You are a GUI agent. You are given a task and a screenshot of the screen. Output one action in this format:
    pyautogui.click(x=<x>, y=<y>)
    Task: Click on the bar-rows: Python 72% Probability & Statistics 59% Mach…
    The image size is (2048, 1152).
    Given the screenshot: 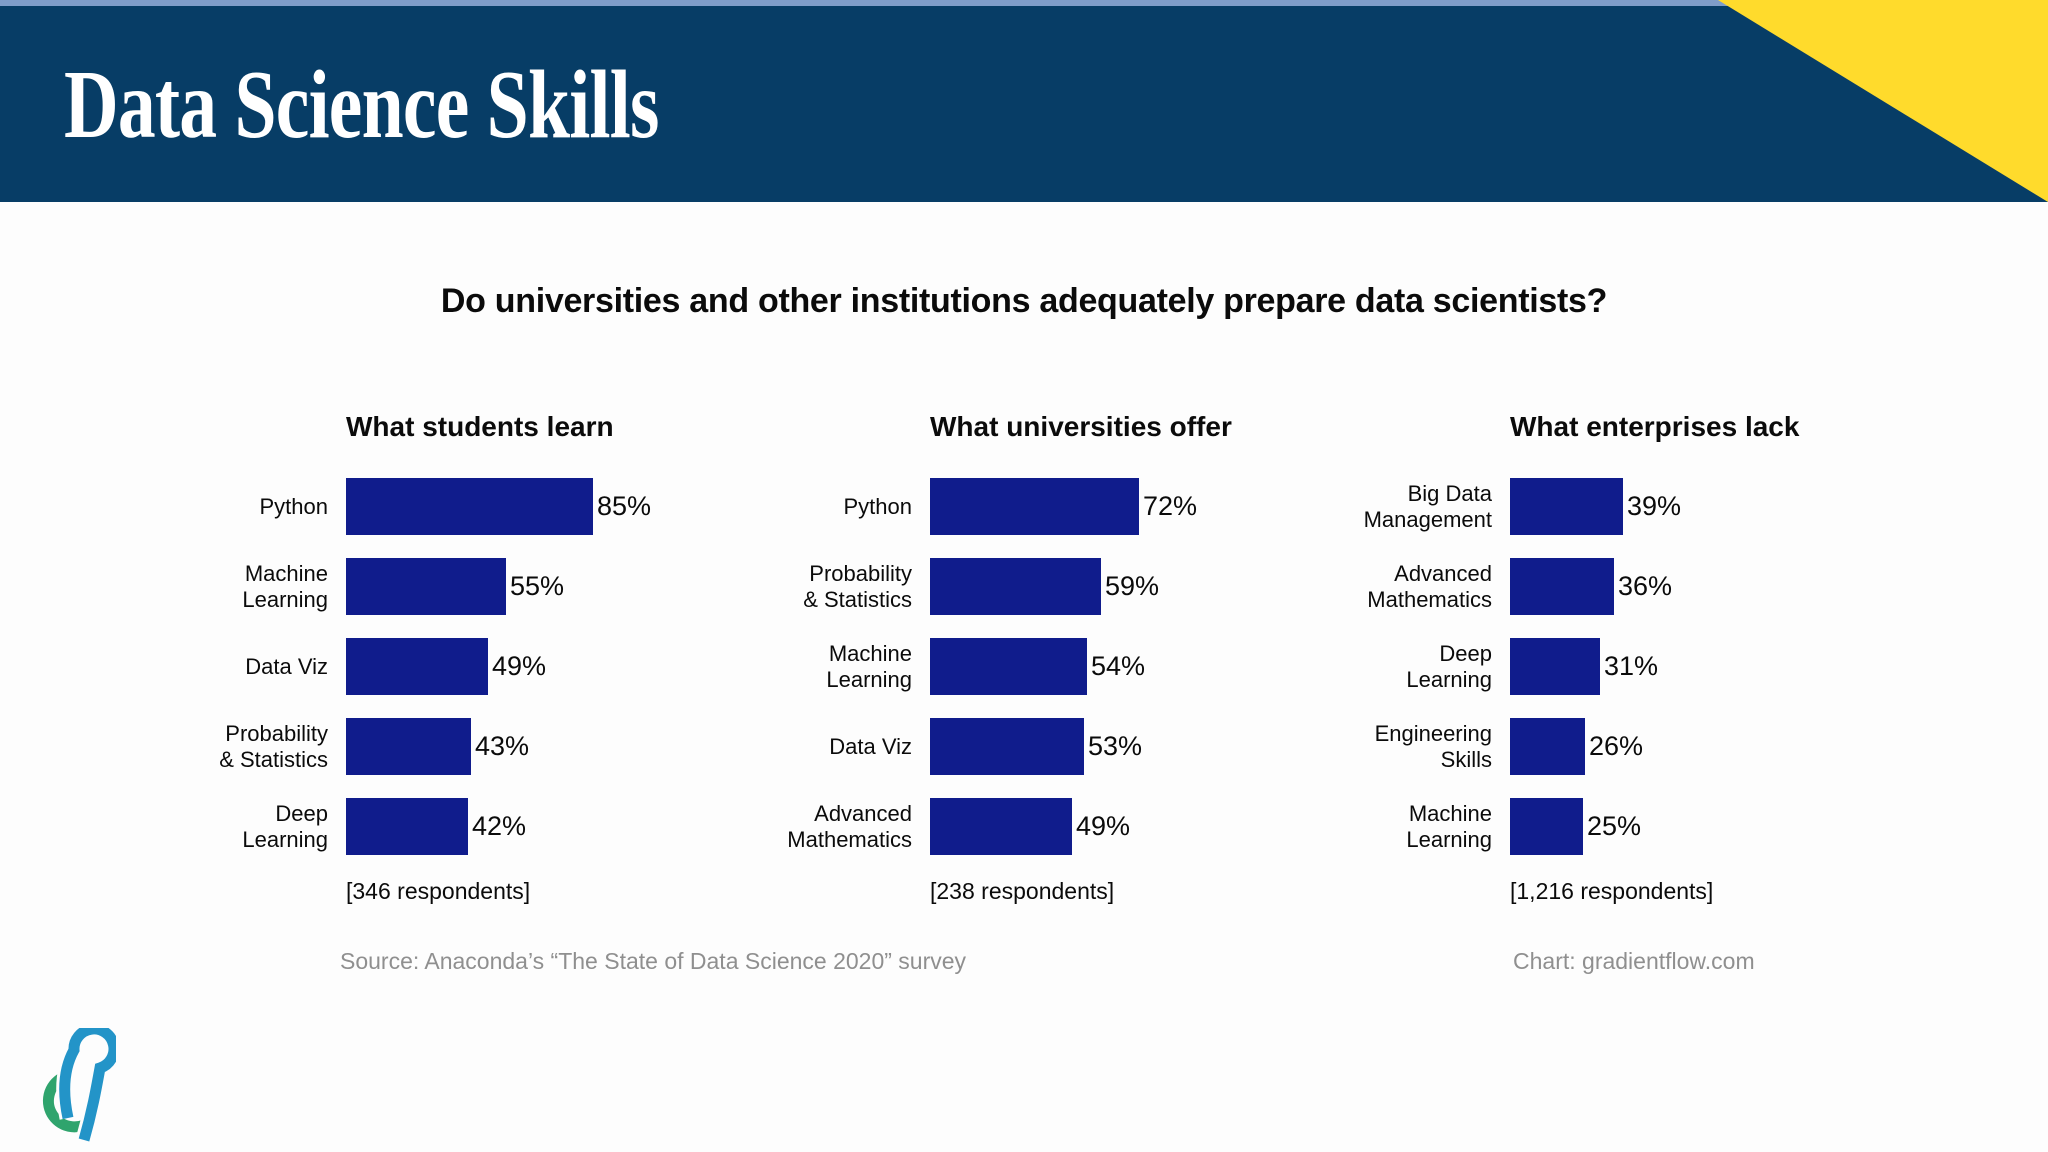 What is the action you would take?
    pyautogui.click(x=1030, y=666)
    